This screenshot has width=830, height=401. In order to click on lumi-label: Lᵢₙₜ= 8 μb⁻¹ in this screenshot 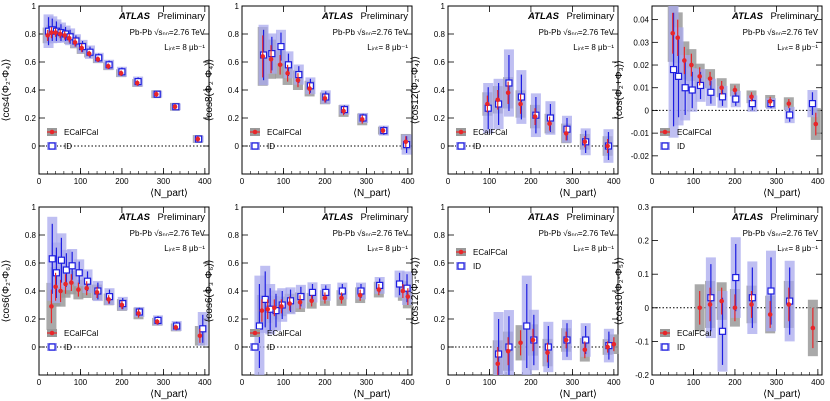, I will do `click(797, 248)`.